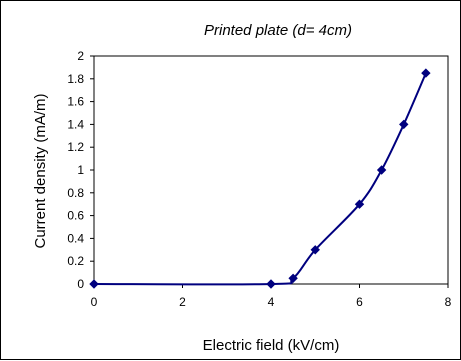 Image resolution: width=461 pixels, height=361 pixels. I want to click on chart-title: Printed plate (d= 4cm), so click(278, 30).